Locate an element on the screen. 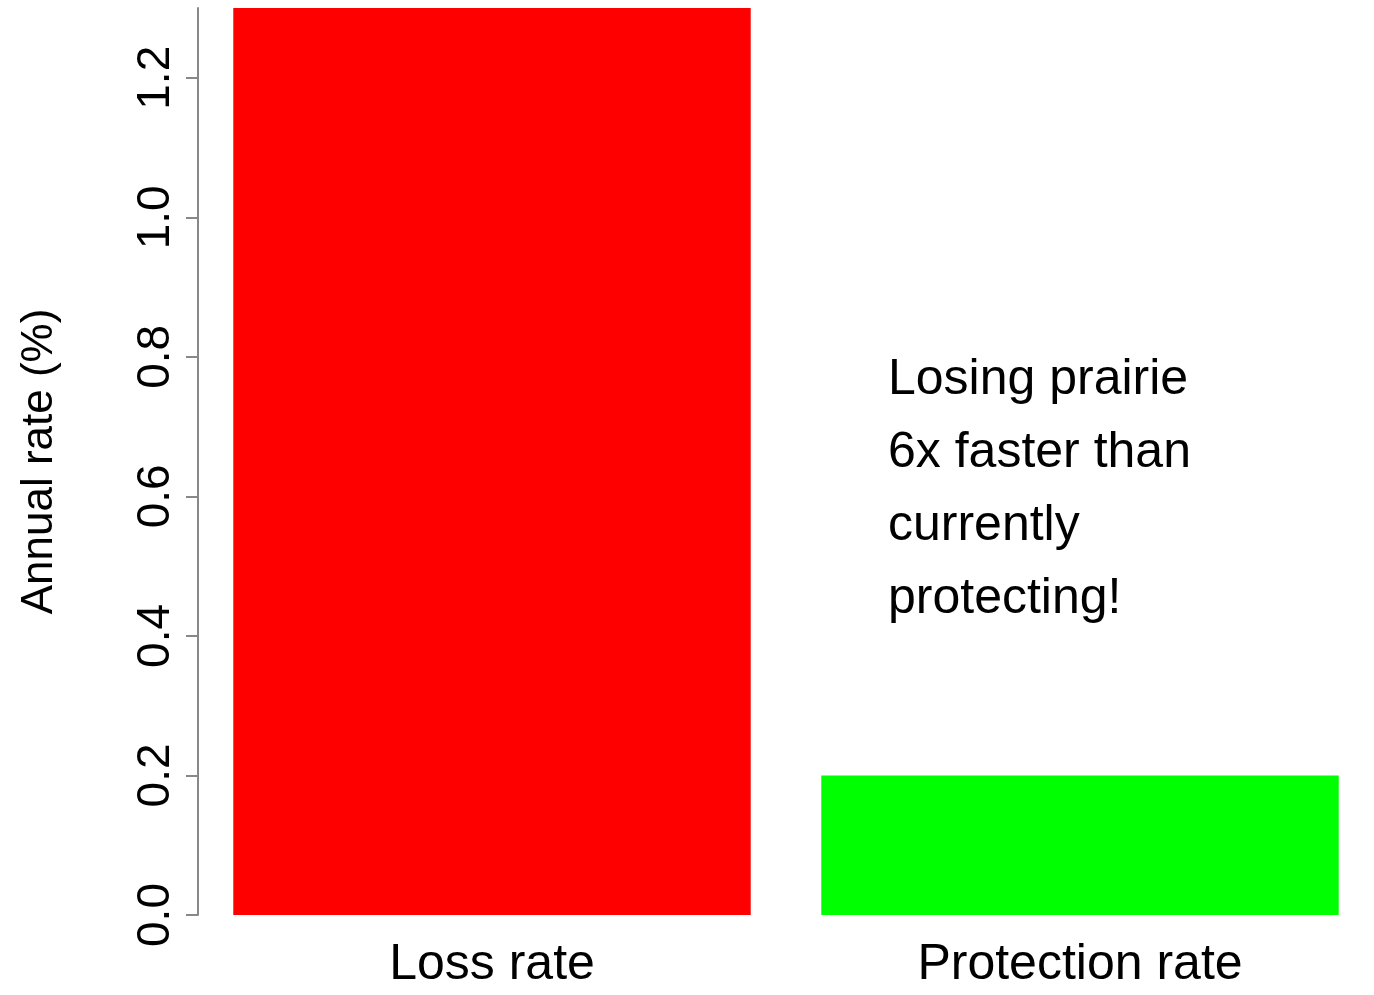 This screenshot has height=995, width=1374. y-axis-title: Annual rate (%) is located at coordinates (36, 461).